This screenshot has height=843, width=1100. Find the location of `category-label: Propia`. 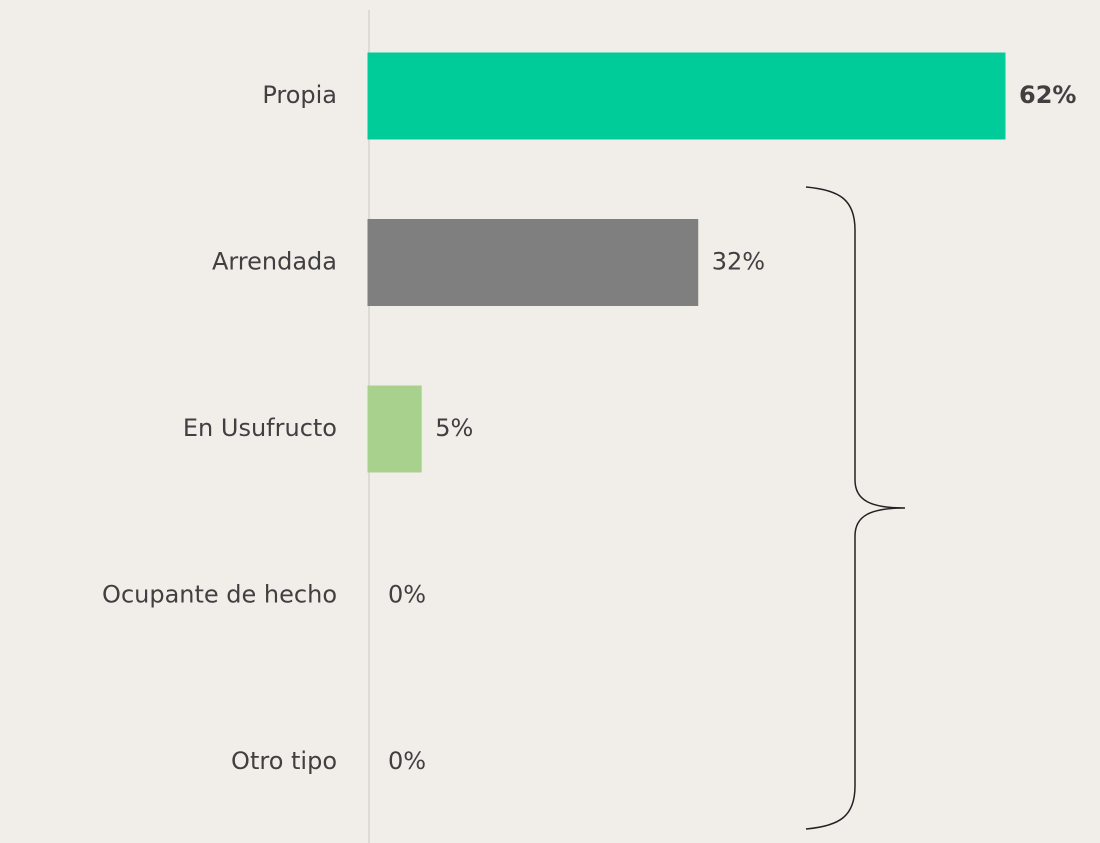

category-label: Propia is located at coordinates (299, 95).